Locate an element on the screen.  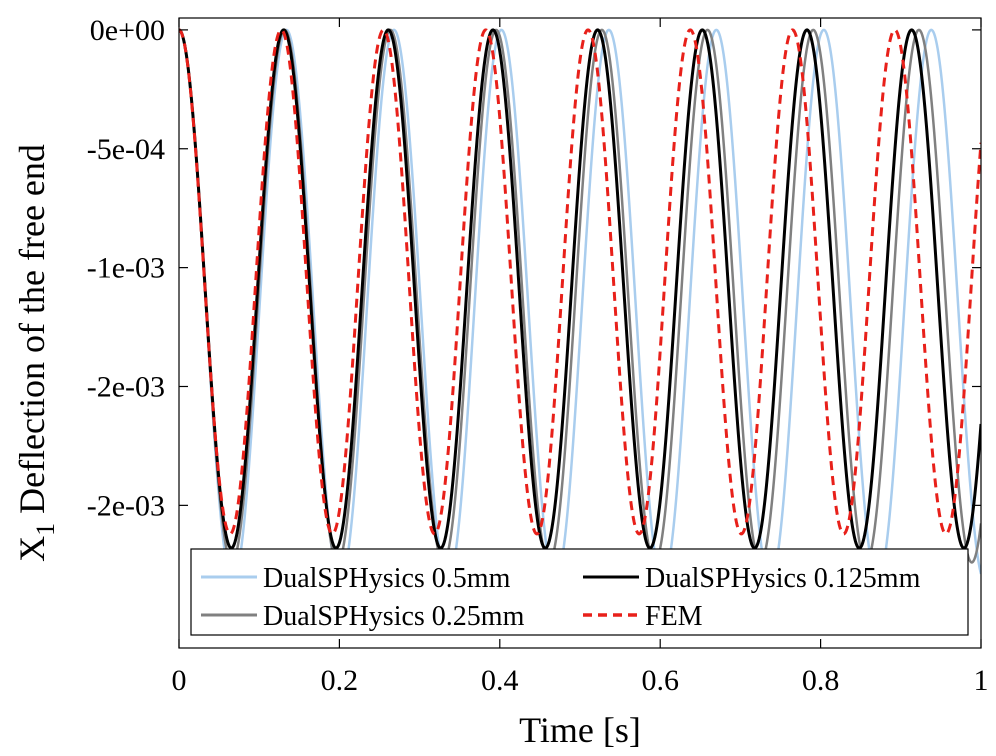
x-tick-label: 0.6 is located at coordinates (660, 680).